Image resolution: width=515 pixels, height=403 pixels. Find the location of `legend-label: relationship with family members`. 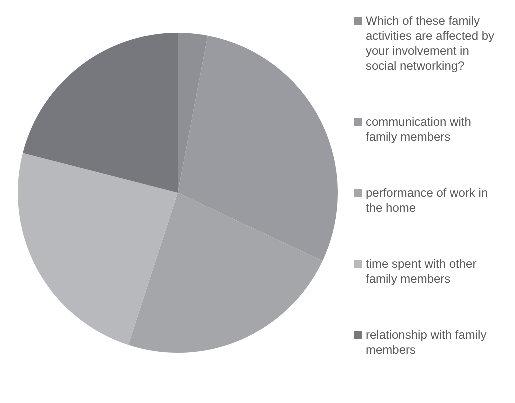

legend-label: relationship with family members is located at coordinates (427, 343).